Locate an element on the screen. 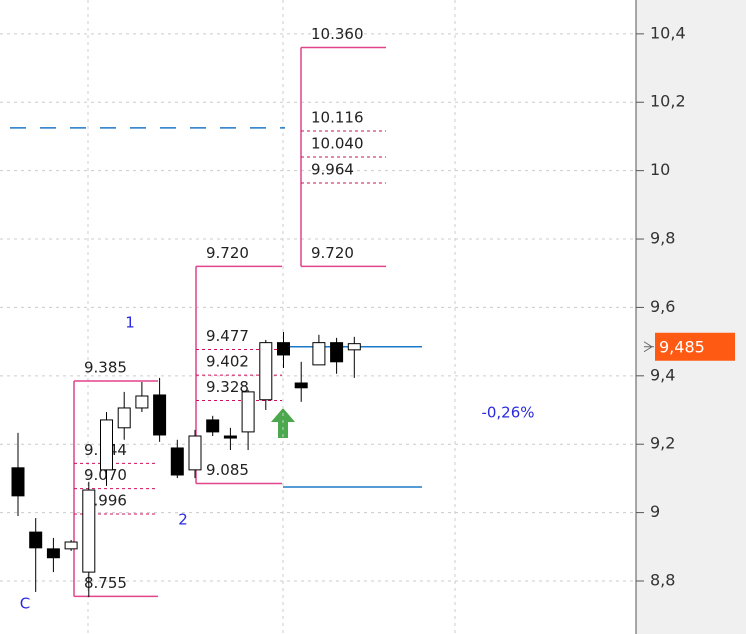 Image resolution: width=746 pixels, height=634 pixels. price-pointer is located at coordinates (648, 347).